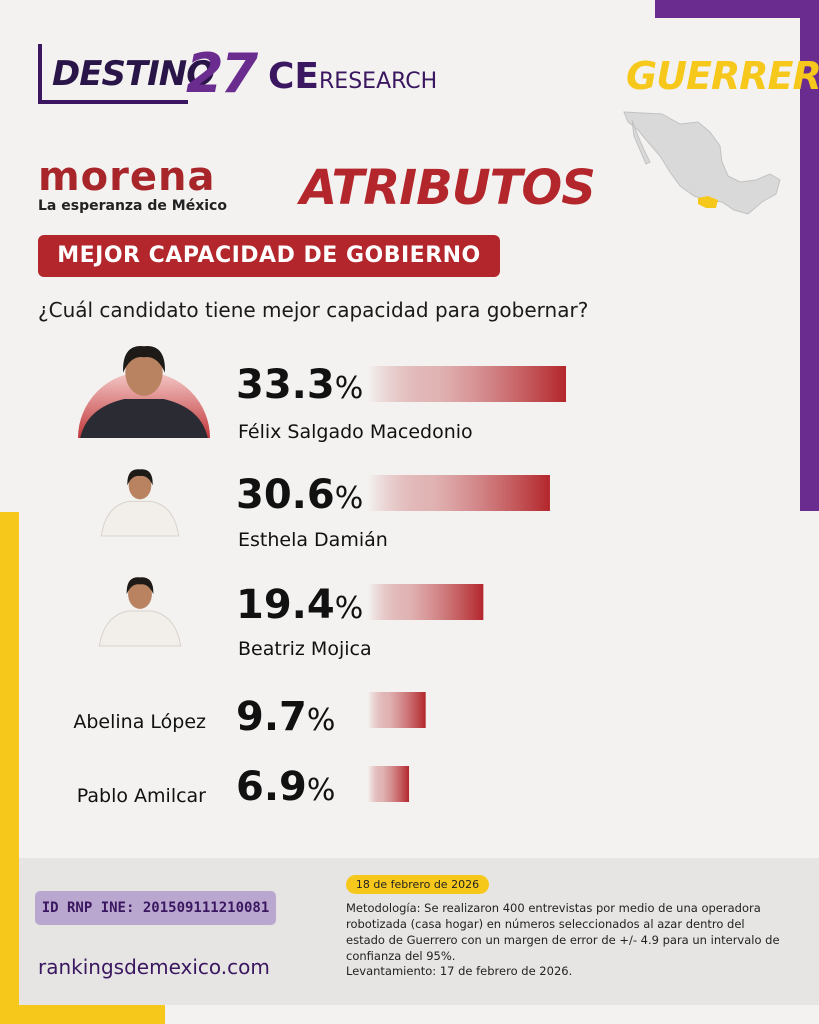 The image size is (819, 1024). I want to click on rnp-badge: ID RNP INE: 201509111210081, so click(155, 908).